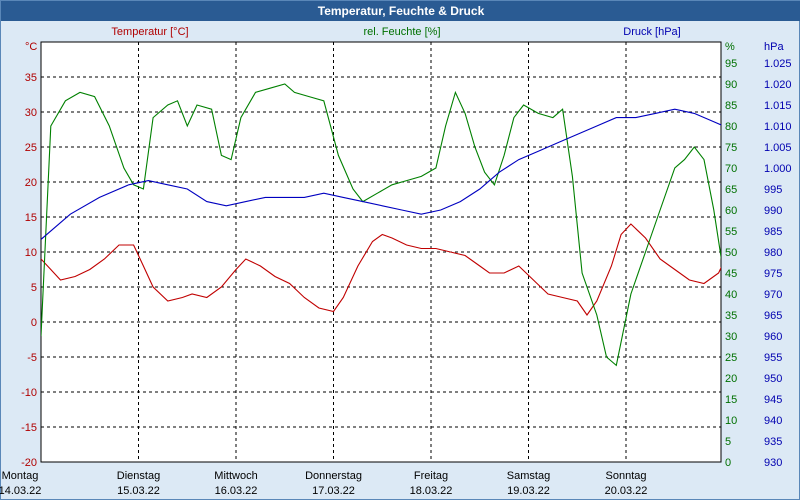 Image resolution: width=800 pixels, height=500 pixels. I want to click on right1-axis-tick-label: 25, so click(731, 358).